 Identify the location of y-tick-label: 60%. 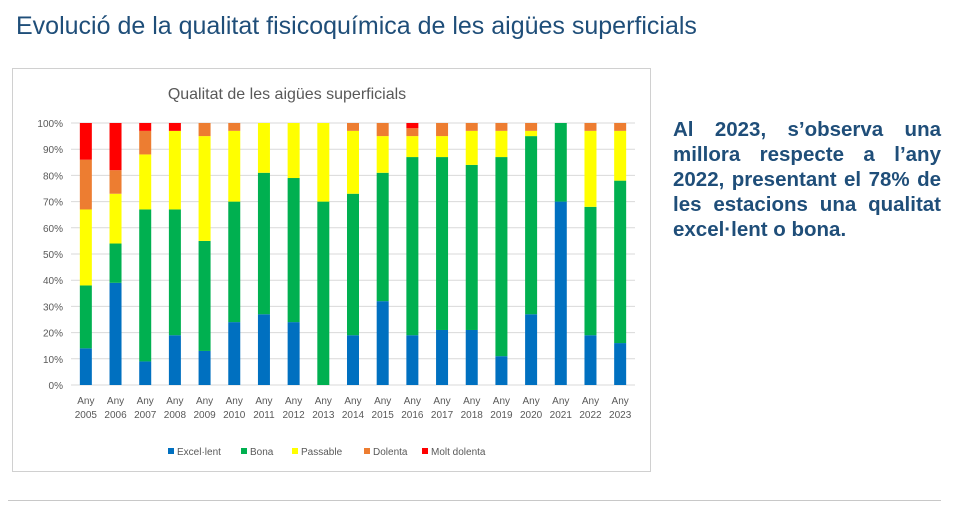
(53, 229).